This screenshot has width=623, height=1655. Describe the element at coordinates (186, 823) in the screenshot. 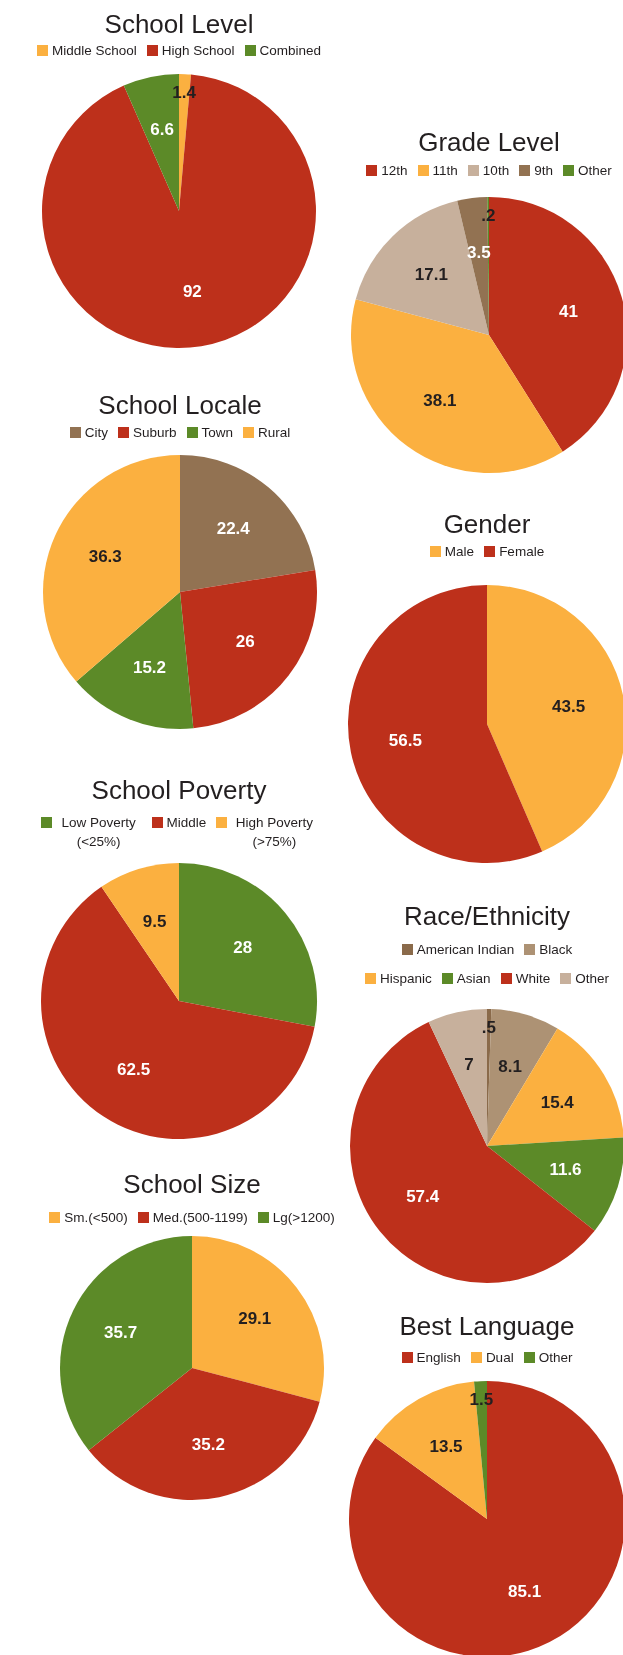

I see `legend-label: Middle` at that location.